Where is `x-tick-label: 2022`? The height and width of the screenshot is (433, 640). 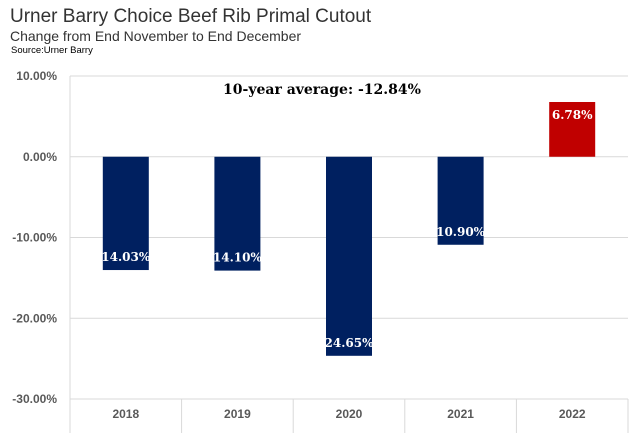 x-tick-label: 2022 is located at coordinates (572, 414).